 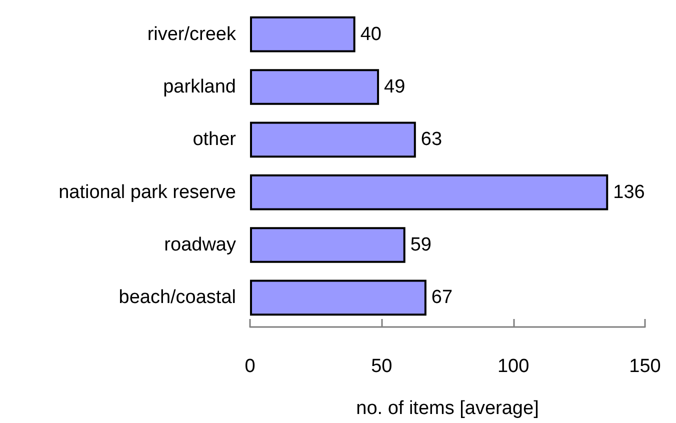 I want to click on data-label: 136, so click(x=629, y=192).